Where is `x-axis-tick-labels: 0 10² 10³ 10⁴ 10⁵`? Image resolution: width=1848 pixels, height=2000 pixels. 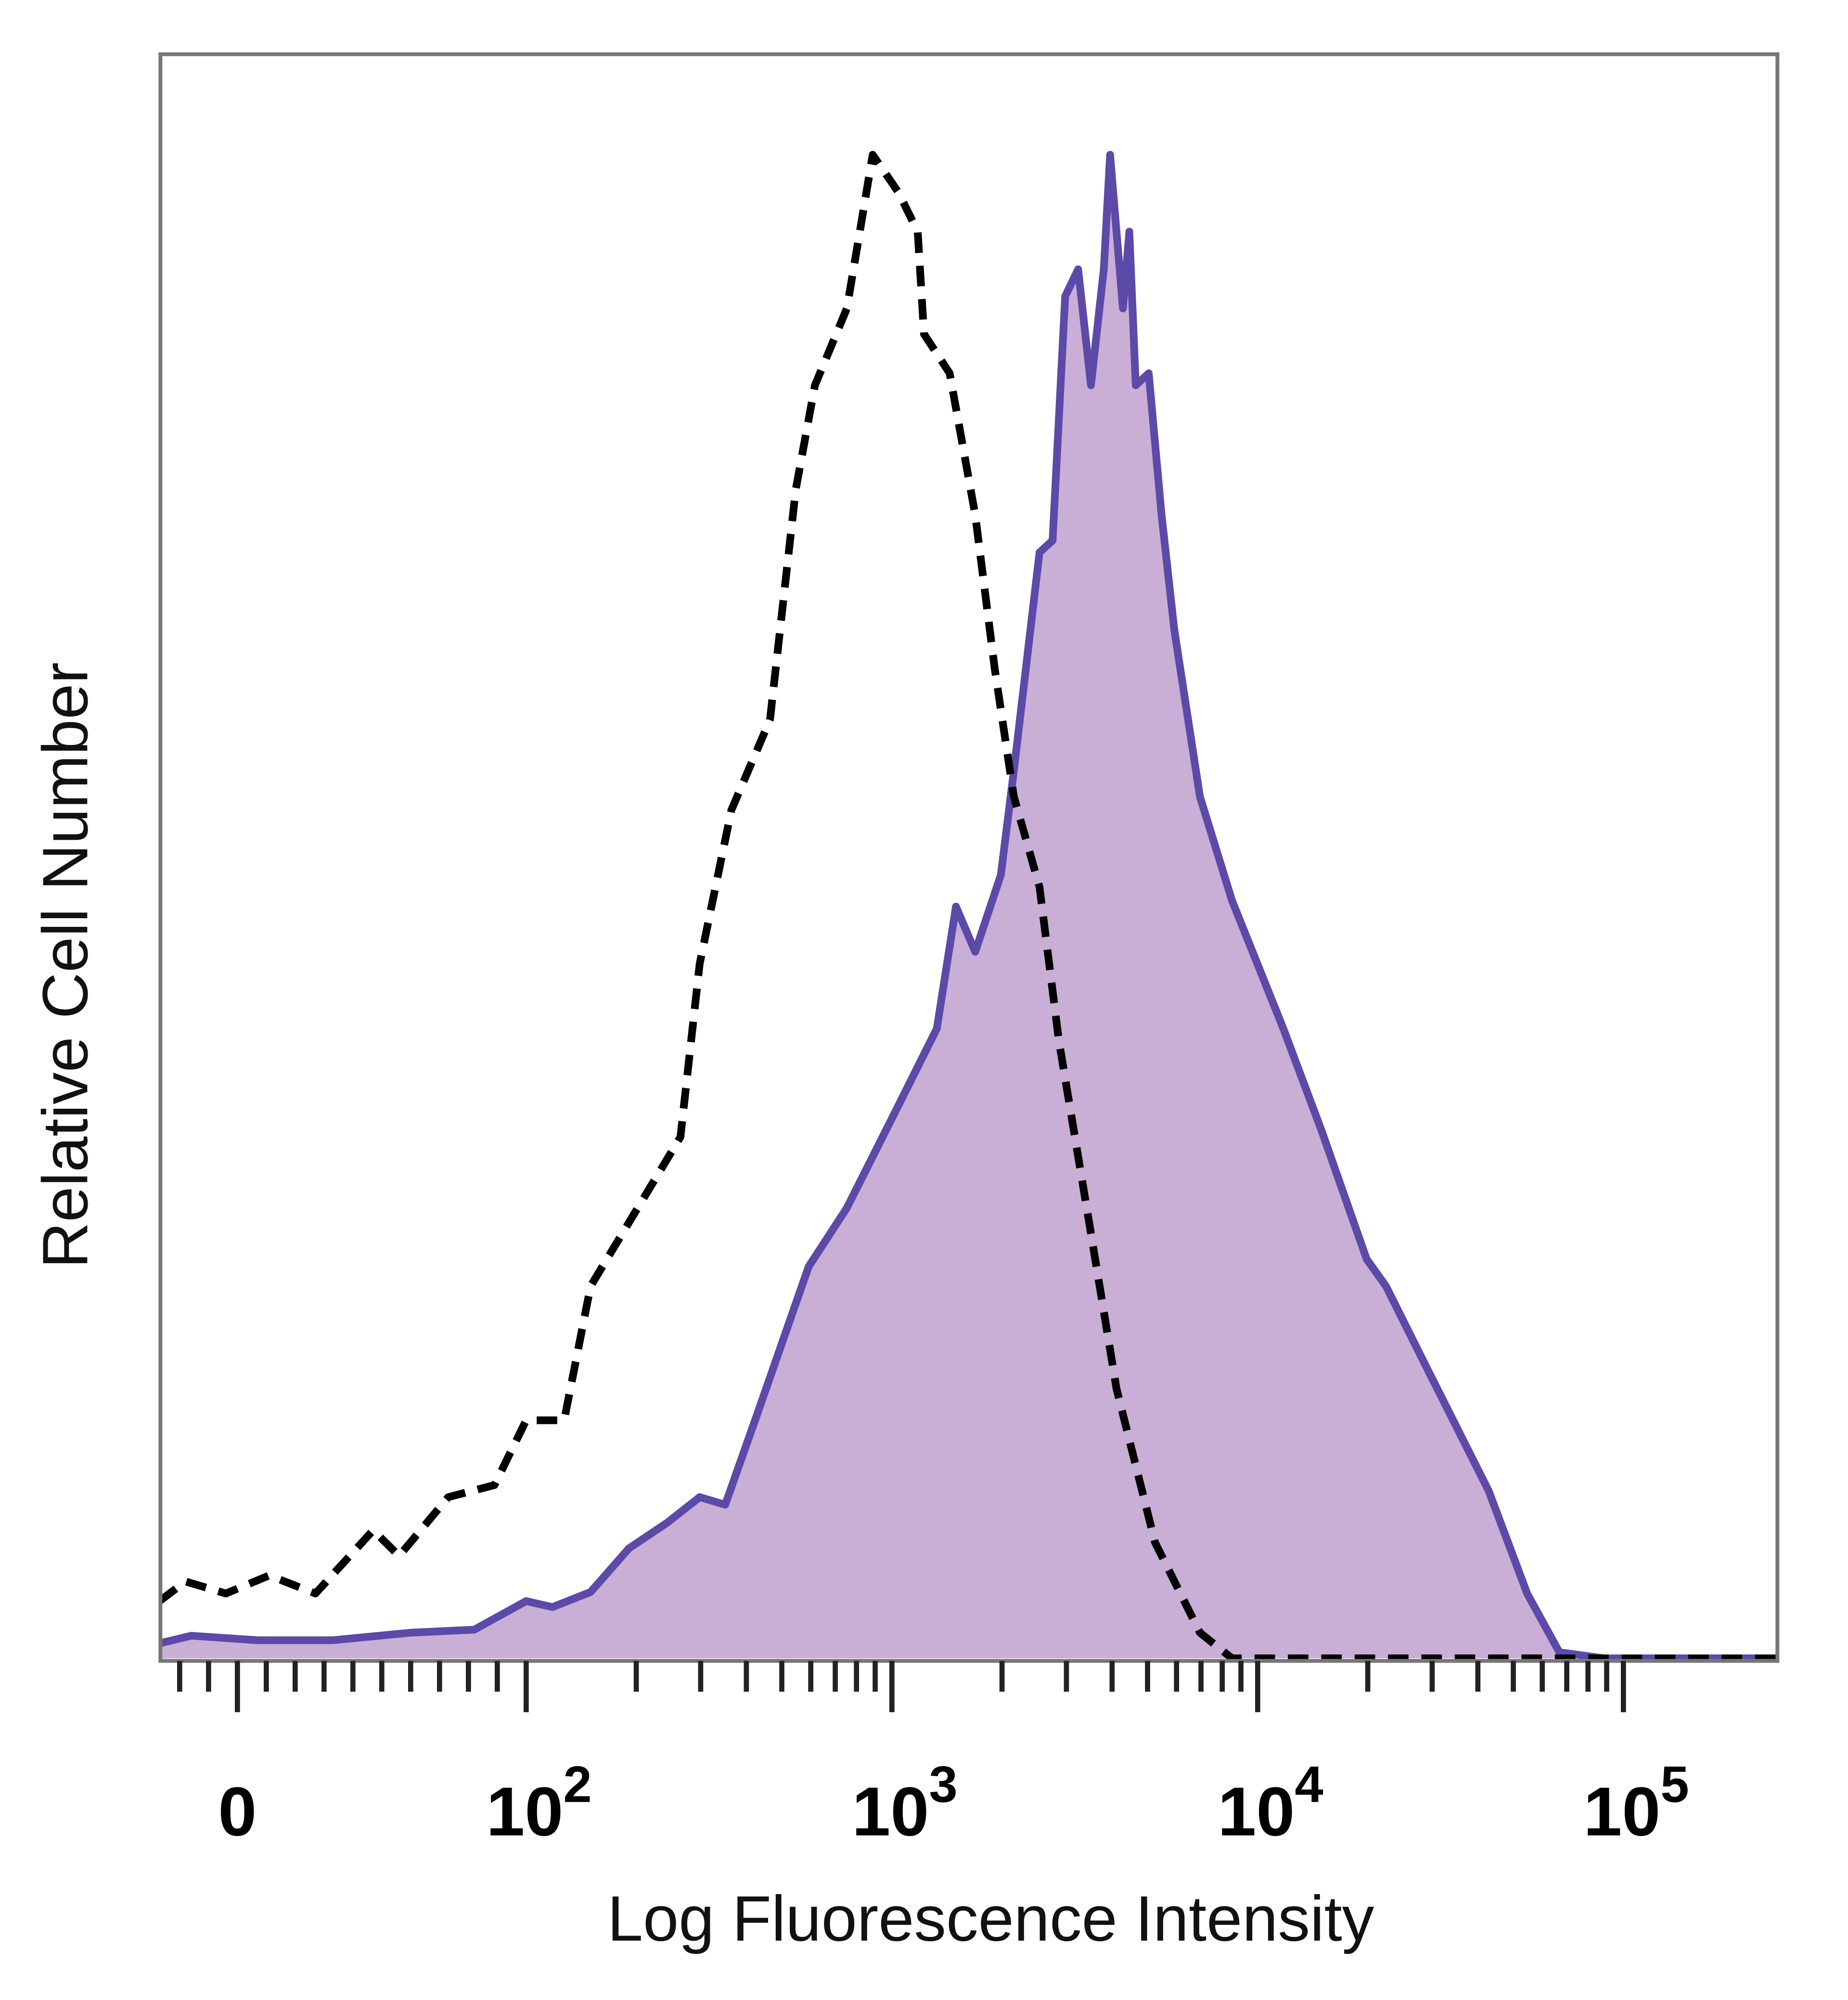 x-axis-tick-labels: 0 10² 10³ 10⁴ 10⁵ is located at coordinates (953, 1803).